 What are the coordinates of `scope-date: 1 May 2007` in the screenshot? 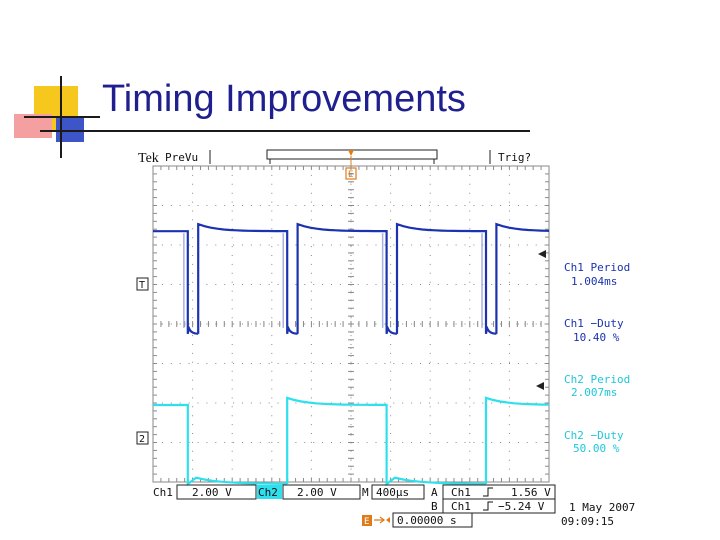 It's located at (602, 507).